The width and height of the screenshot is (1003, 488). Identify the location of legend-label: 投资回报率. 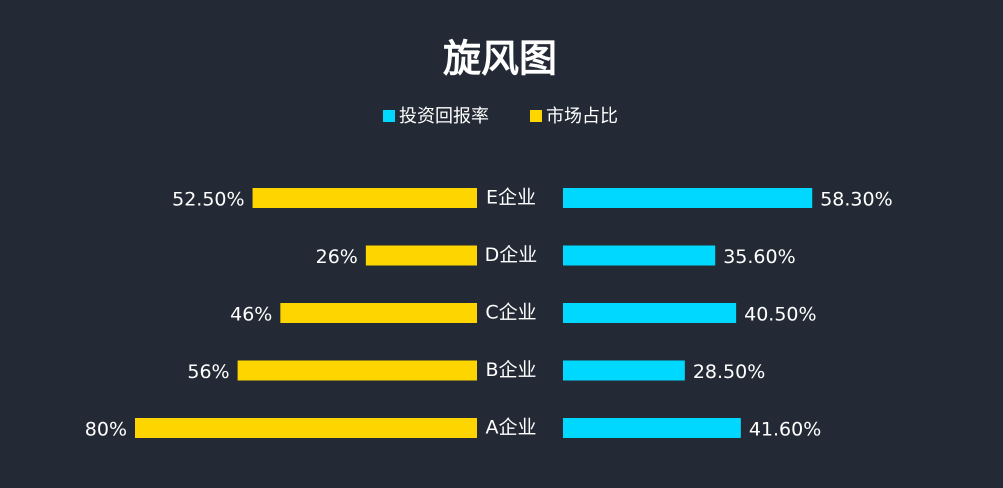
(444, 116).